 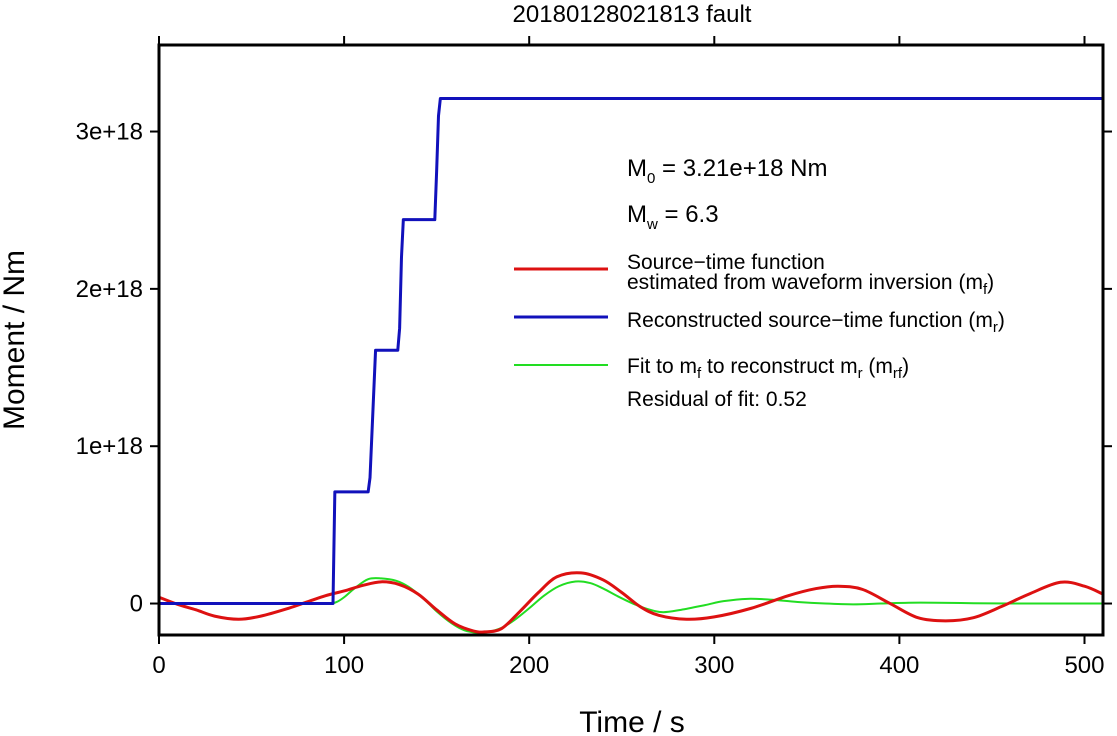 What do you see at coordinates (714, 665) in the screenshot?
I see `x-tick-label: 300` at bounding box center [714, 665].